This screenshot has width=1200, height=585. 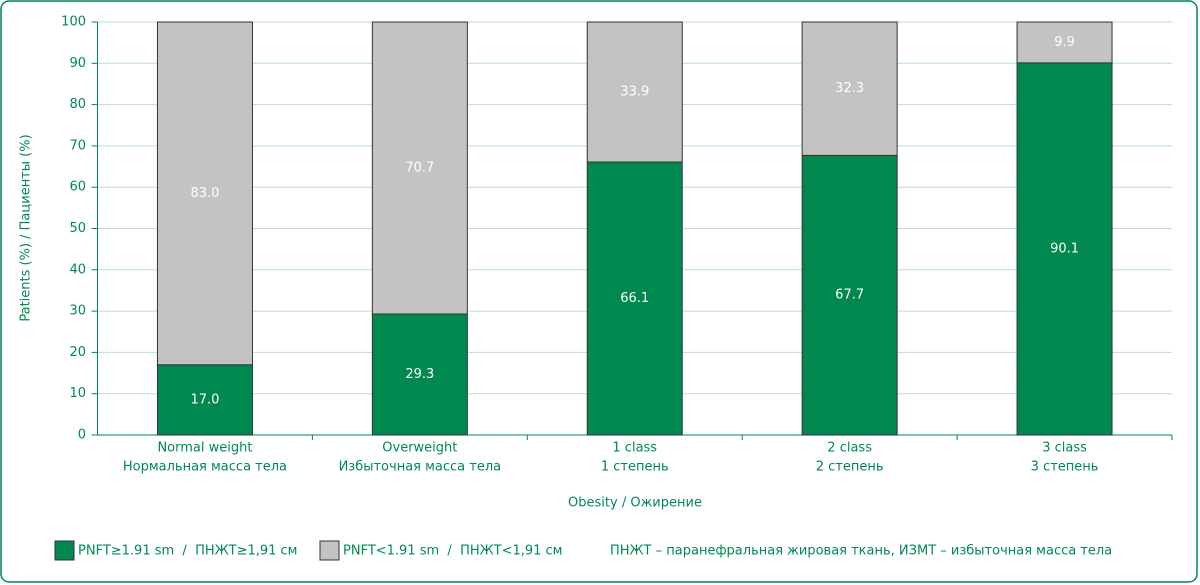 I want to click on value-label: 29.3, so click(x=419, y=374).